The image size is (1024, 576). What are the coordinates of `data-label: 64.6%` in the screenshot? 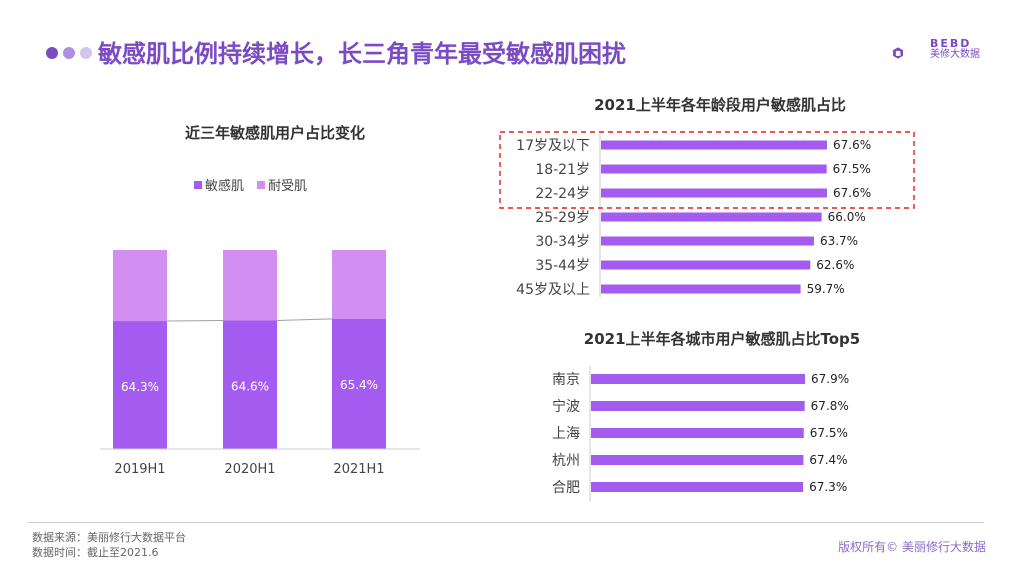 It's located at (250, 386).